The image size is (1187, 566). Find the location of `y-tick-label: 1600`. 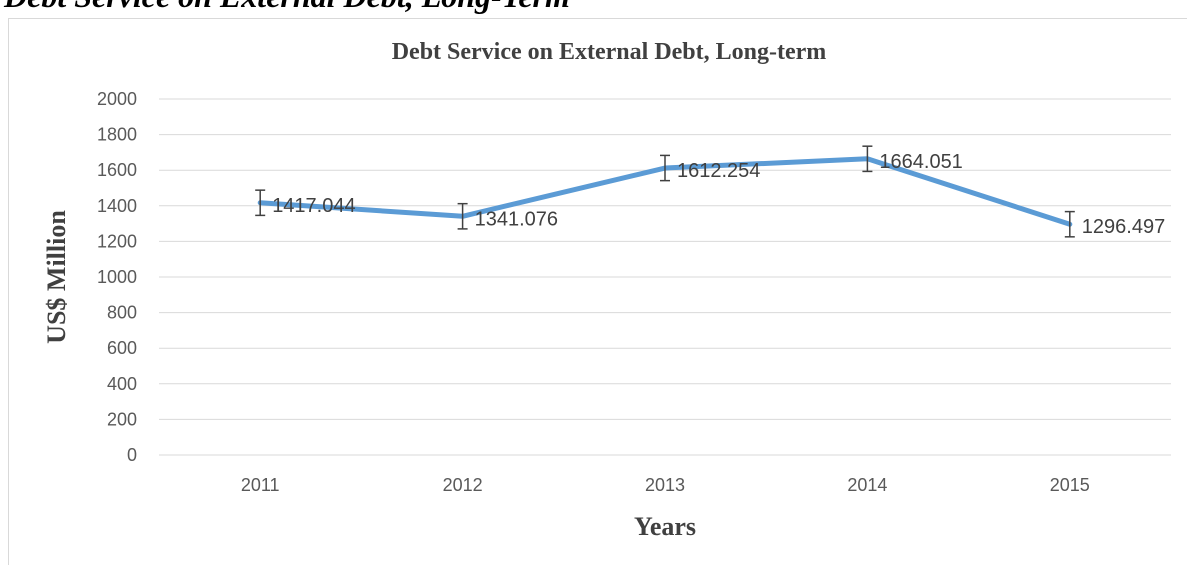

y-tick-label: 1600 is located at coordinates (117, 170).